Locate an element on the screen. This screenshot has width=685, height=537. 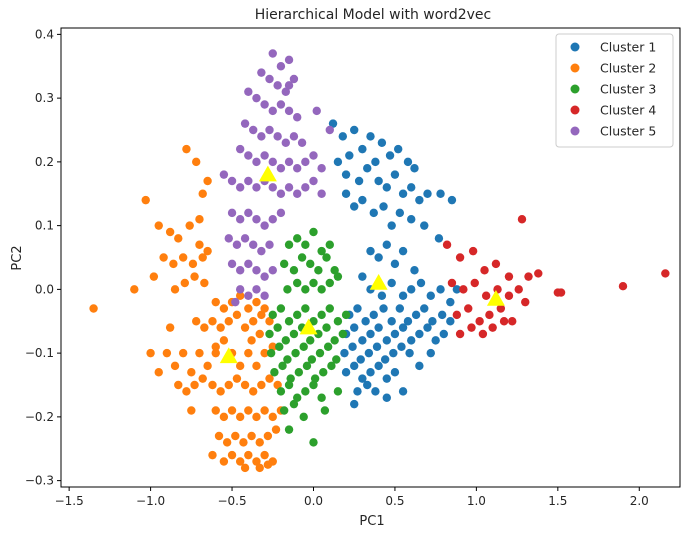
x-tick-label: 0.0 is located at coordinates (313, 501).